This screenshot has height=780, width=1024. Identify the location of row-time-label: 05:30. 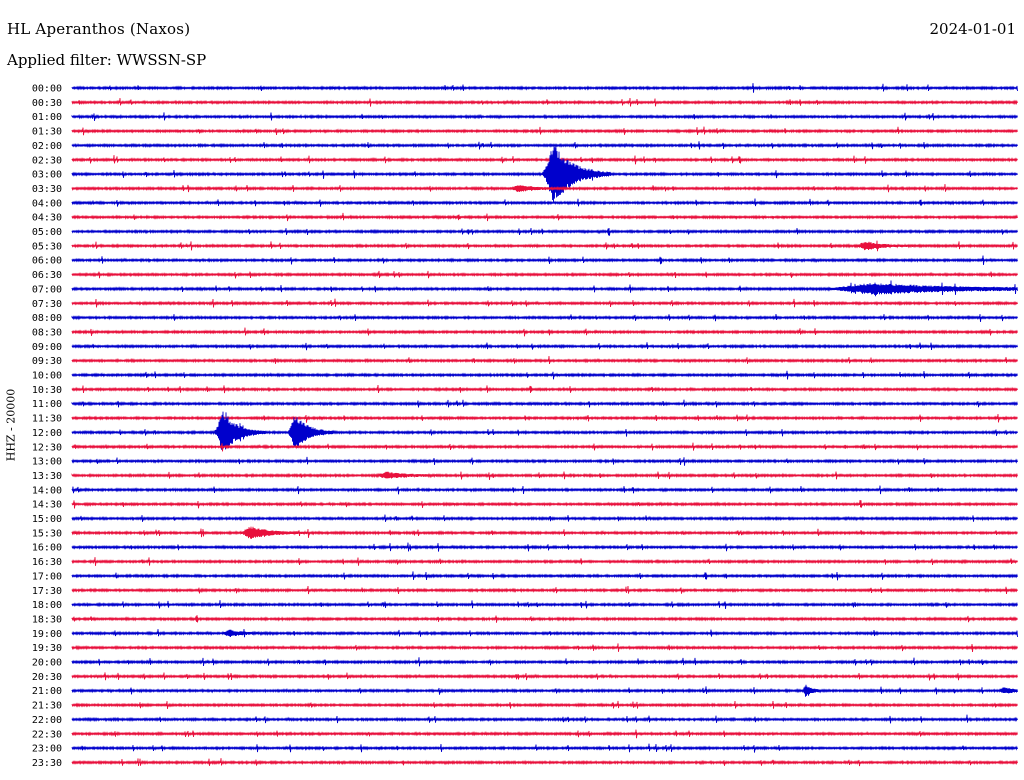
(47, 246).